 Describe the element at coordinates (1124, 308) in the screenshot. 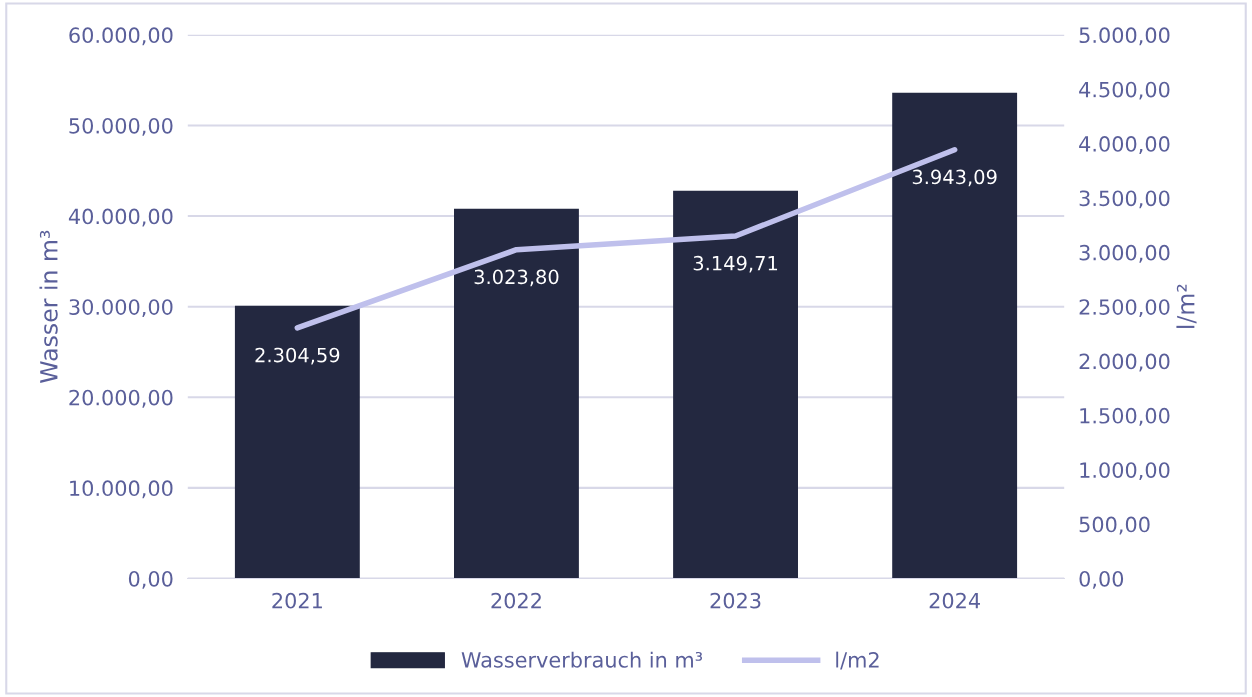

I see `y2-tick-label: 2.500,00` at that location.